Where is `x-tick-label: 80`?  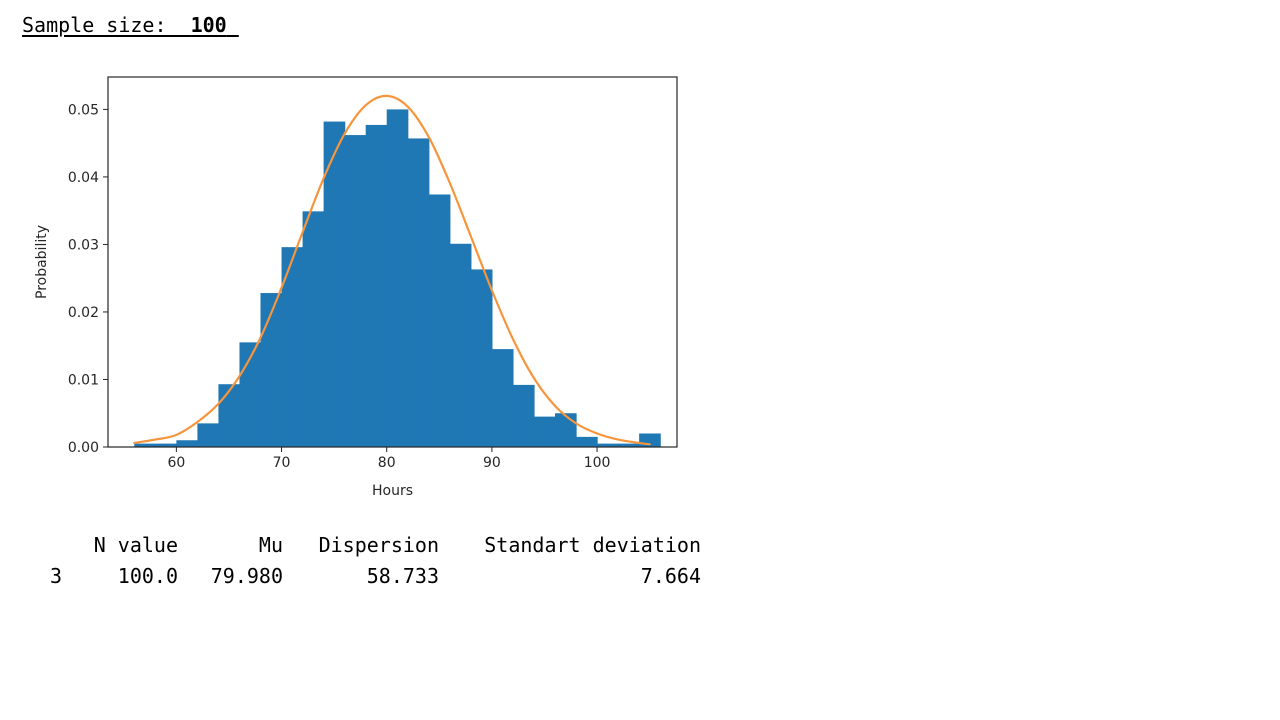 x-tick-label: 80 is located at coordinates (387, 463).